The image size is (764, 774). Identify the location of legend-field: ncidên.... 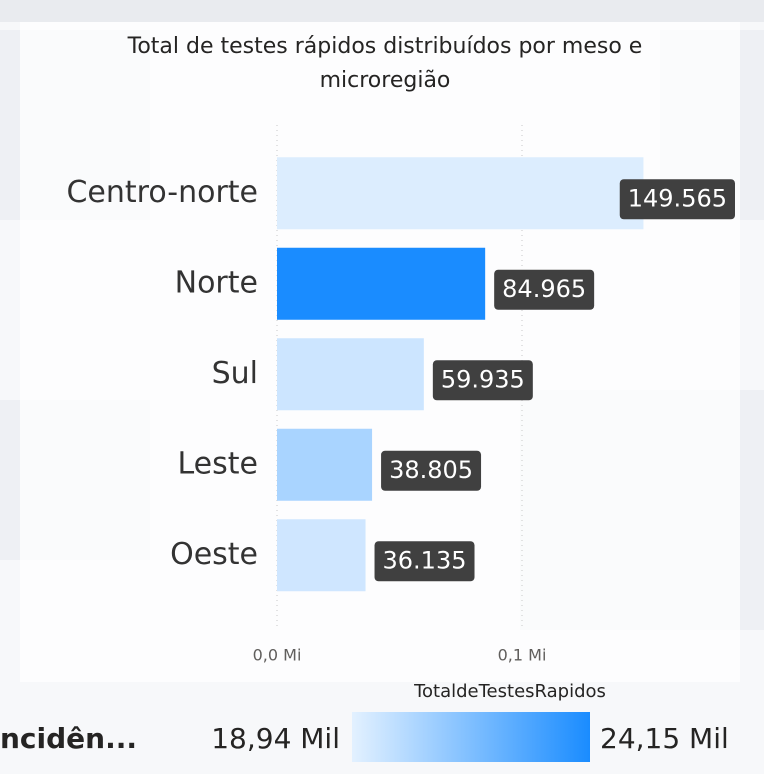
(68, 738).